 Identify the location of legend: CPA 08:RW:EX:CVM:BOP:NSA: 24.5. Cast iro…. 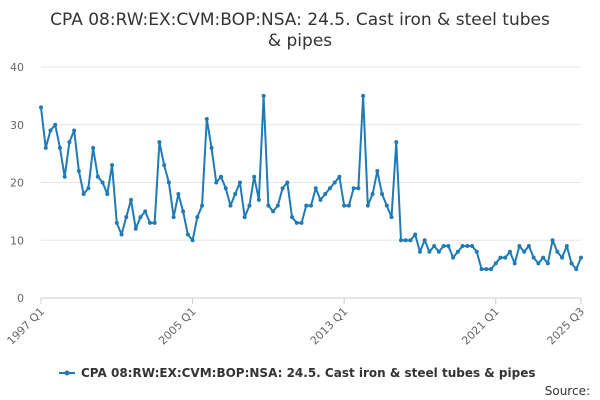
(297, 373).